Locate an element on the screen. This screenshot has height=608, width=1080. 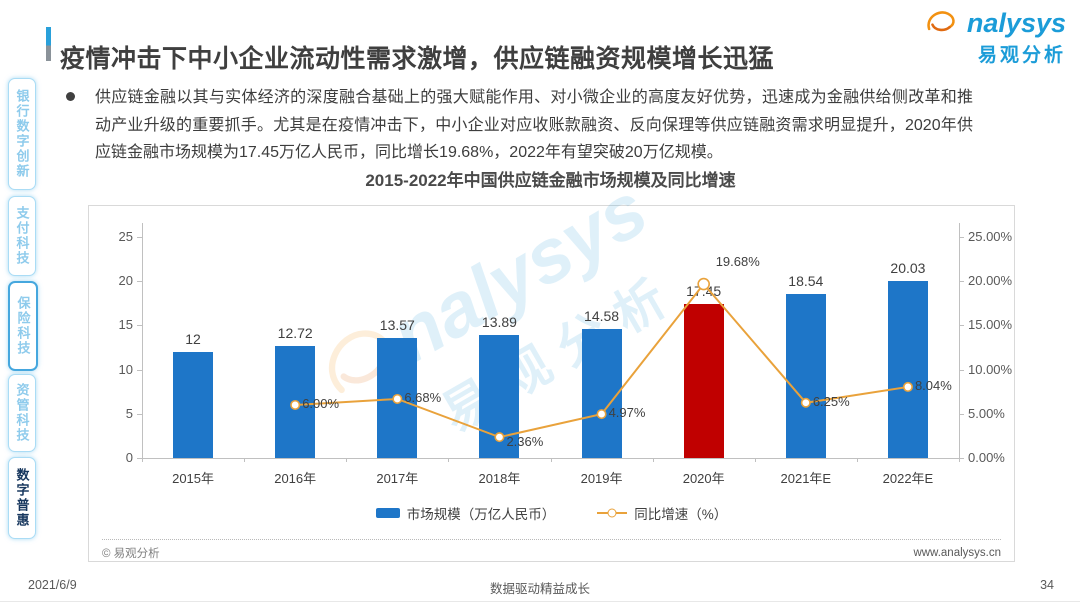
sidebar-tab-insurance-tech: 保险科技 is located at coordinates (23, 326).